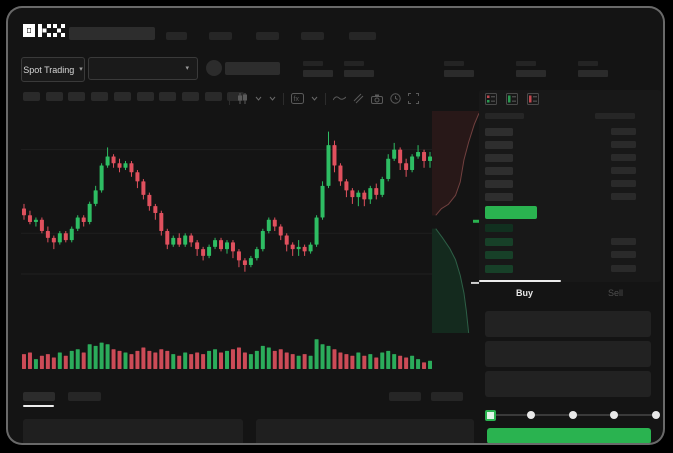  What do you see at coordinates (569, 435) in the screenshot?
I see `buy-submit-button` at bounding box center [569, 435].